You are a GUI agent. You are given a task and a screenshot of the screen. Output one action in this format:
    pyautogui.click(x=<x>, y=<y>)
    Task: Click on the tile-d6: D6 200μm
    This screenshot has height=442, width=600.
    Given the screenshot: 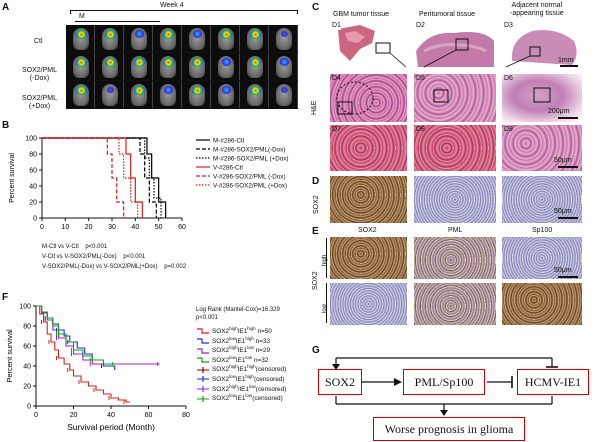 What is the action you would take?
    pyautogui.click(x=542, y=98)
    